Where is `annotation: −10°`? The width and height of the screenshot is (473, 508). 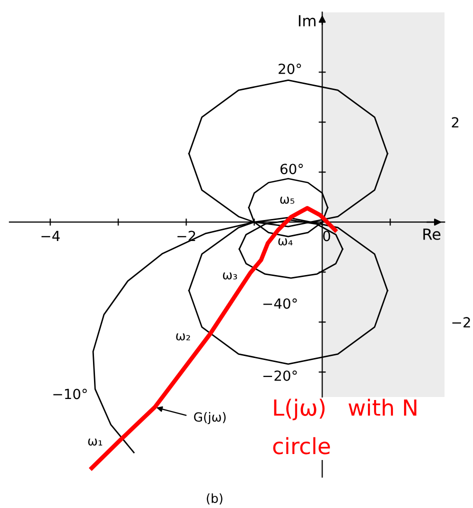 annotation: −10° is located at coordinates (70, 394).